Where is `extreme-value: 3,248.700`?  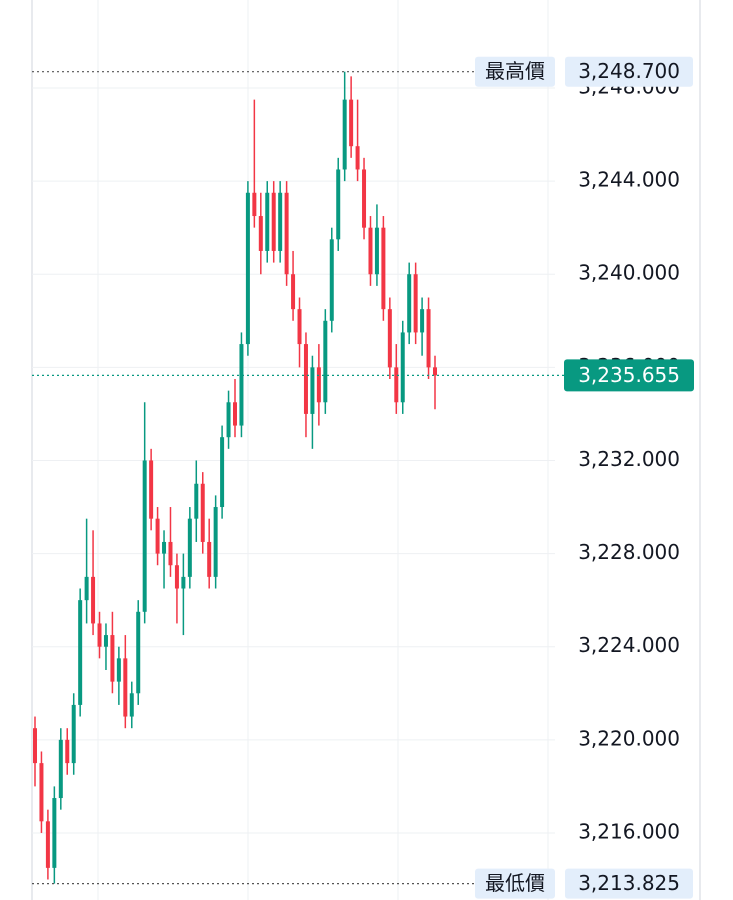
extreme-value: 3,248.700 is located at coordinates (629, 71).